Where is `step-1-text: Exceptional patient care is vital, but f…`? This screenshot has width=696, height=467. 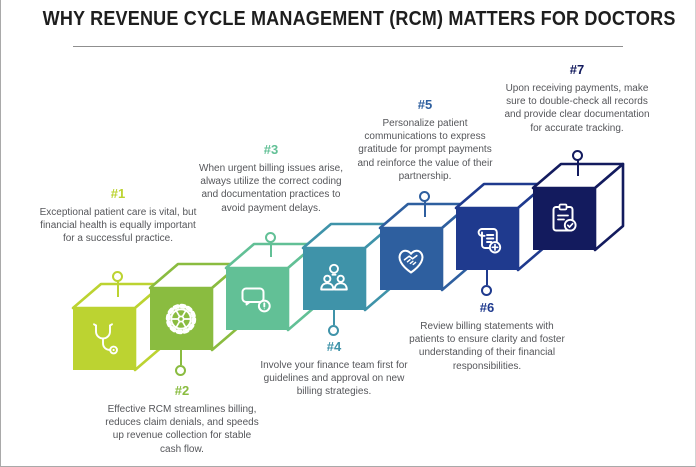
step-1-text: Exceptional patient care is vital, but f… is located at coordinates (118, 226).